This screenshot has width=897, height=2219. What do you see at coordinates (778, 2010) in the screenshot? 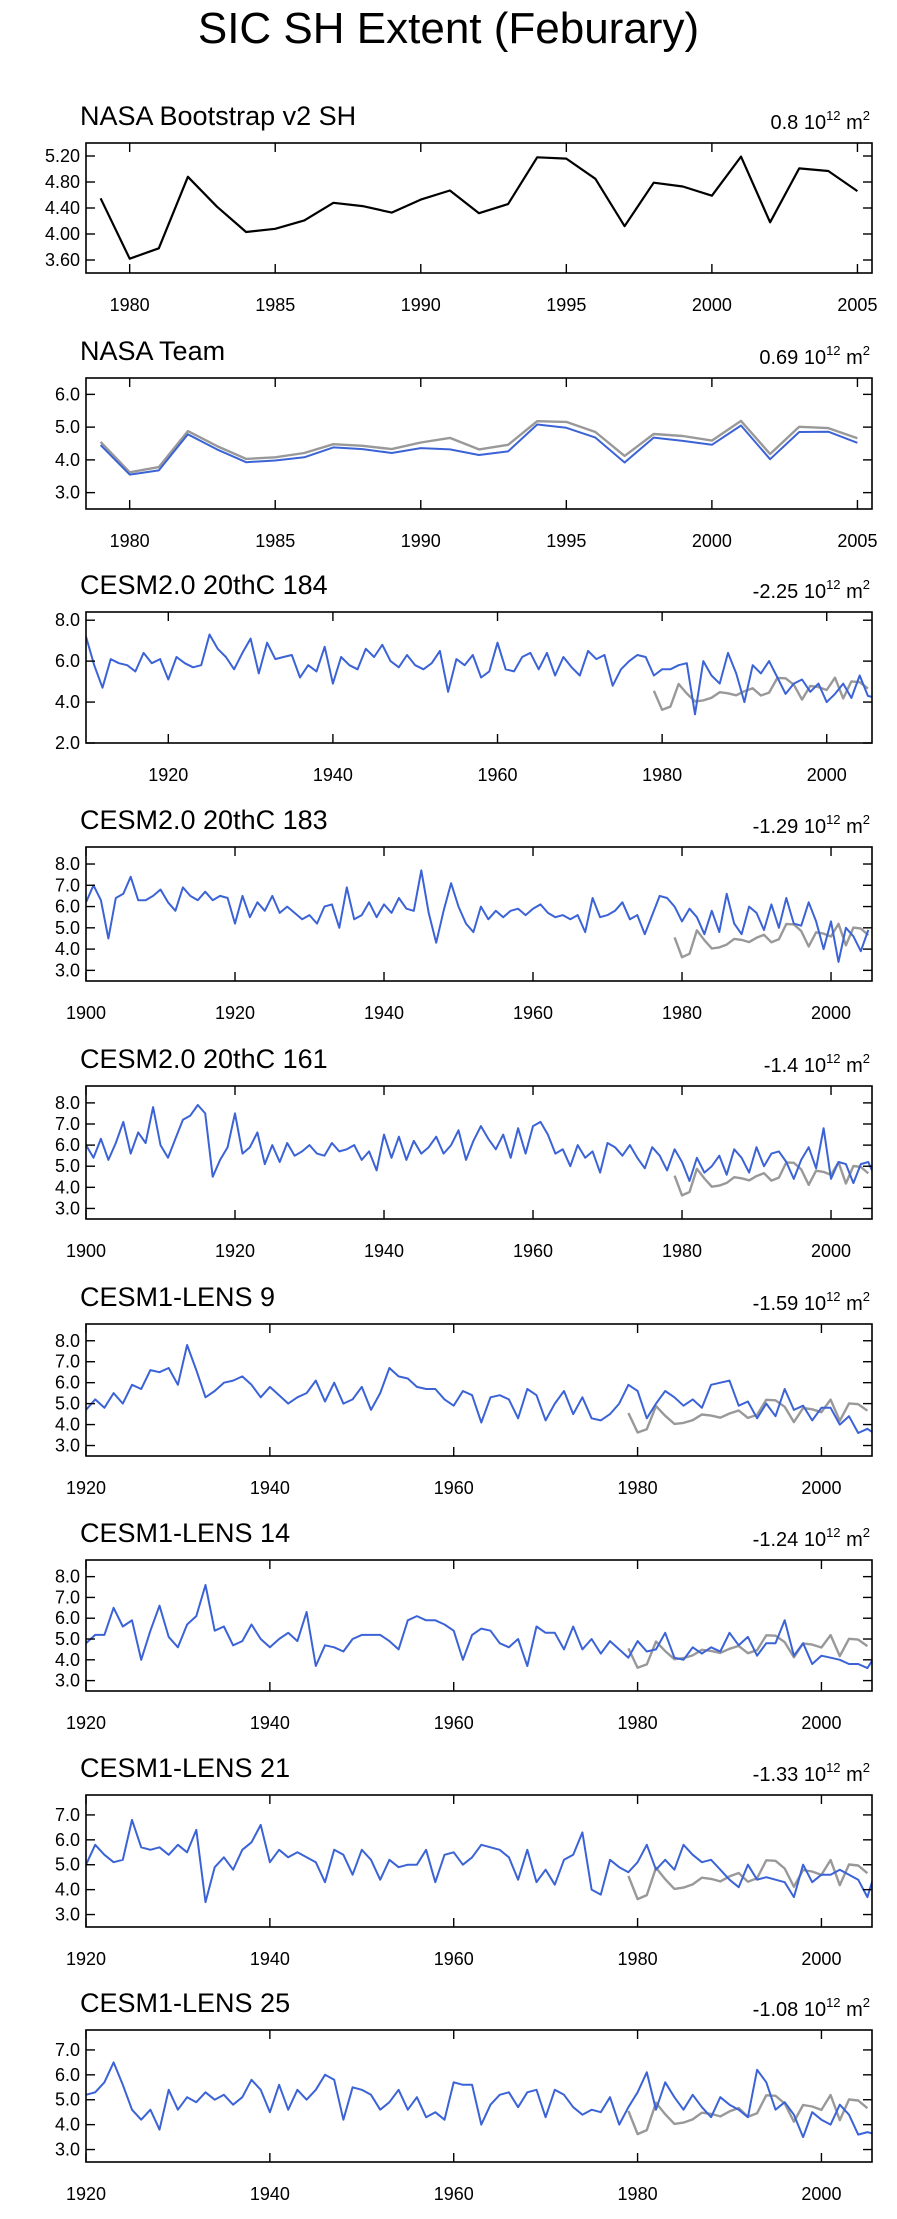
I see `trend-value: -1.08` at bounding box center [778, 2010].